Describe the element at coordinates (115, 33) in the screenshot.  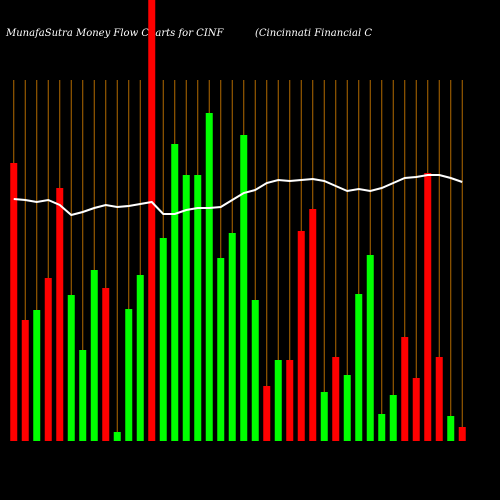
I see `chart-title: MunafaSutra Money Flow Charts for CINF` at that location.